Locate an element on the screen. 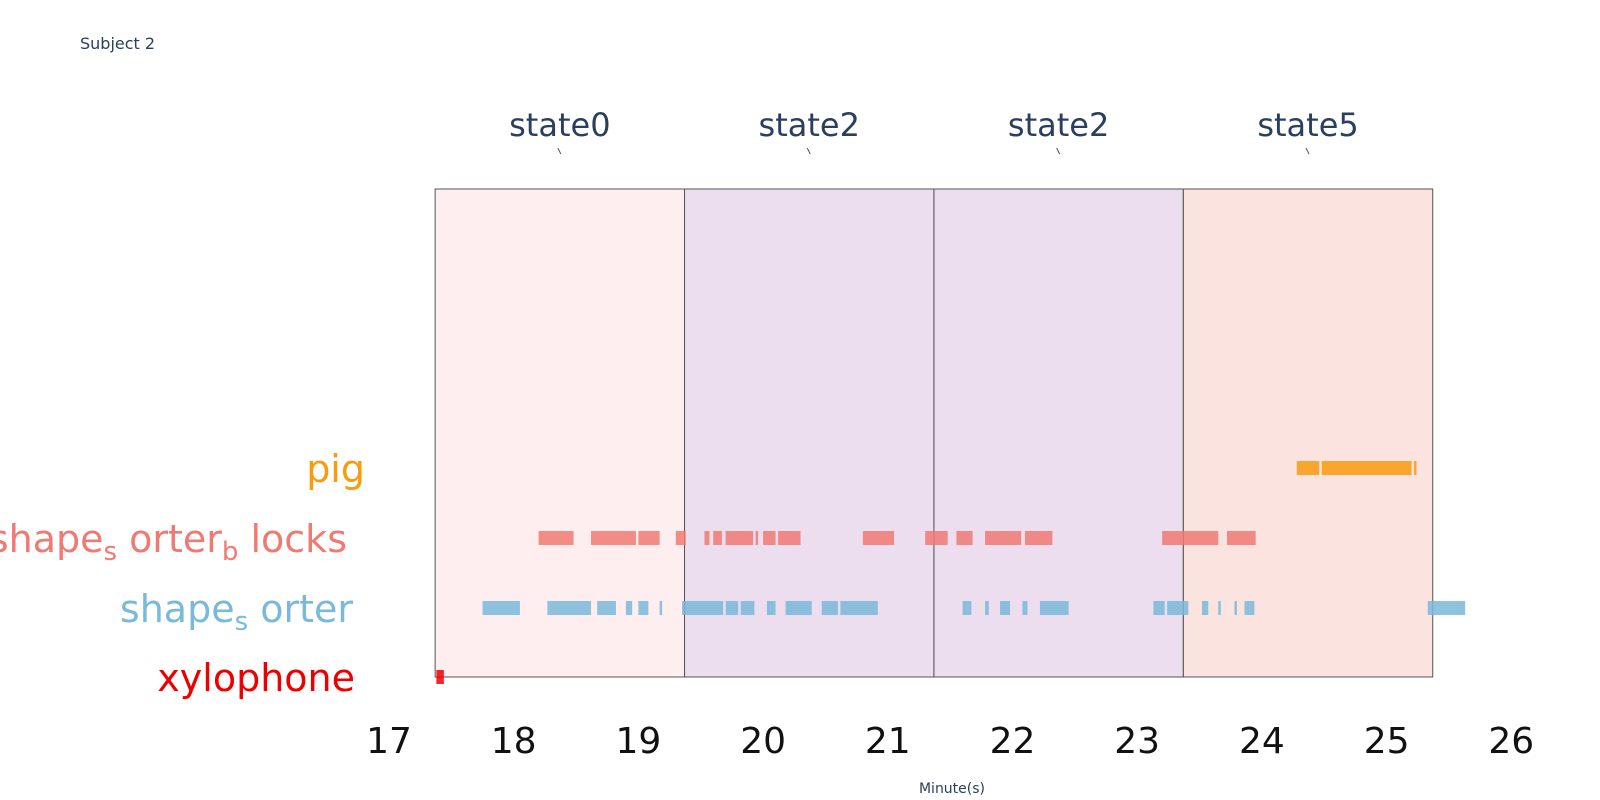 The width and height of the screenshot is (1600, 800). x-axis-ticks: 17 18 19 20 21 22 23 24 25 26 is located at coordinates (950, 741).